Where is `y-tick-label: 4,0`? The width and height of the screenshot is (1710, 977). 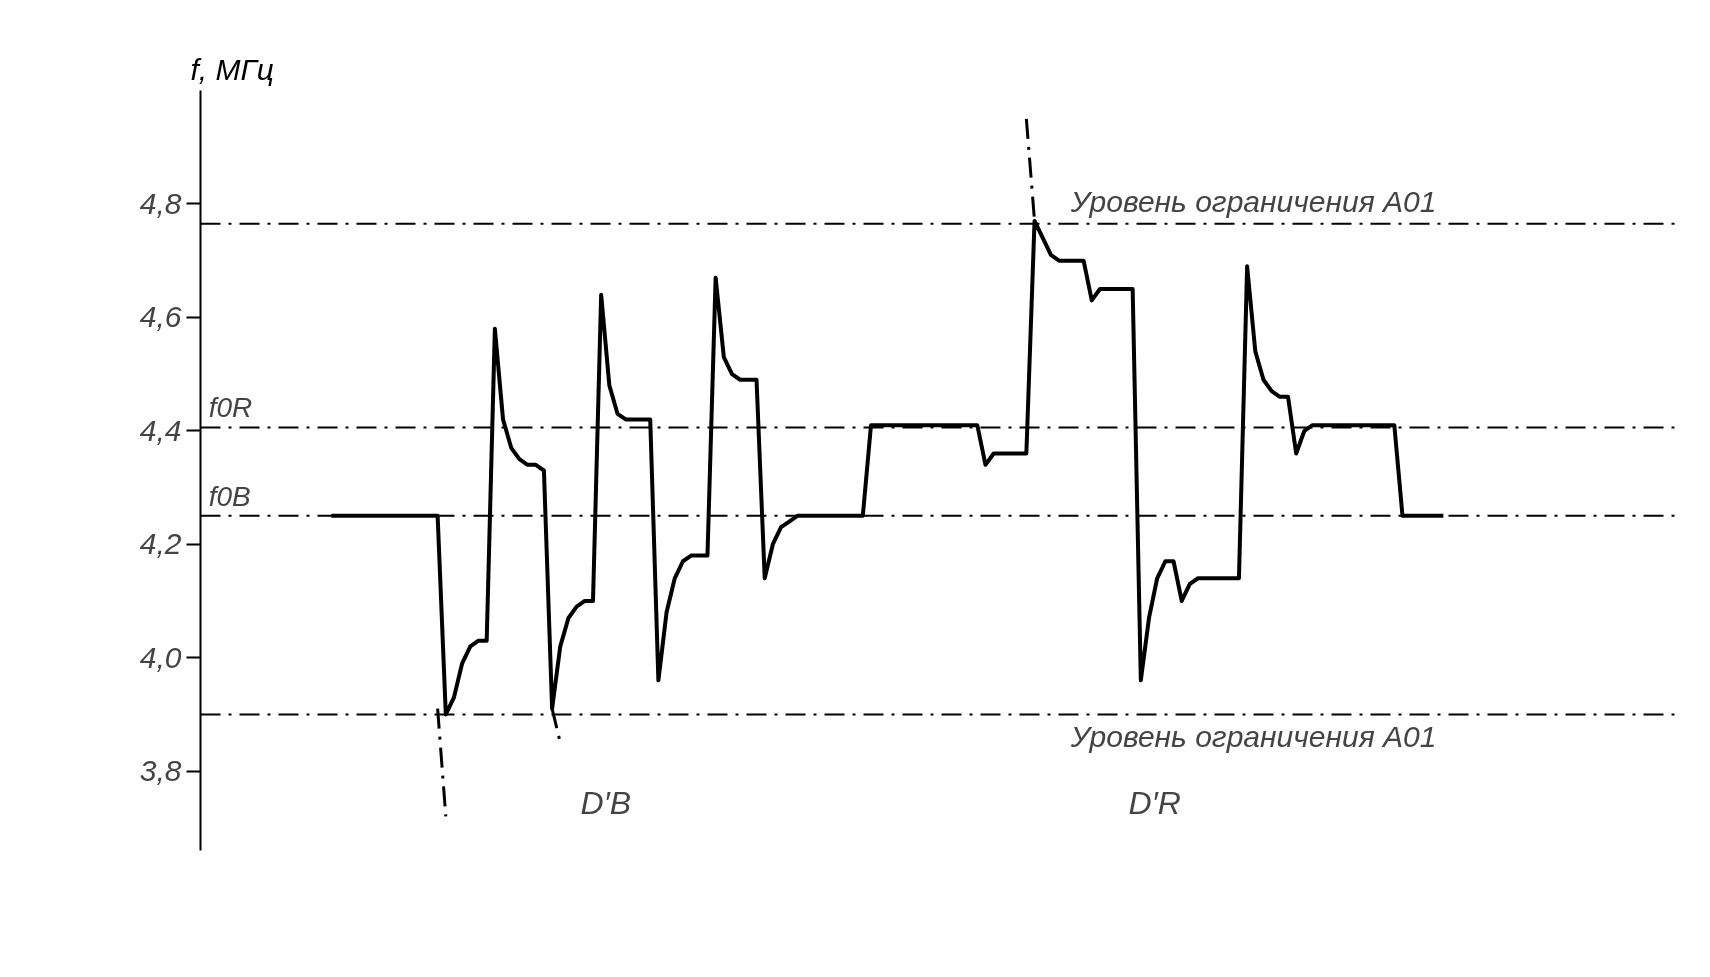
y-tick-label: 4,0 is located at coordinates (160, 657).